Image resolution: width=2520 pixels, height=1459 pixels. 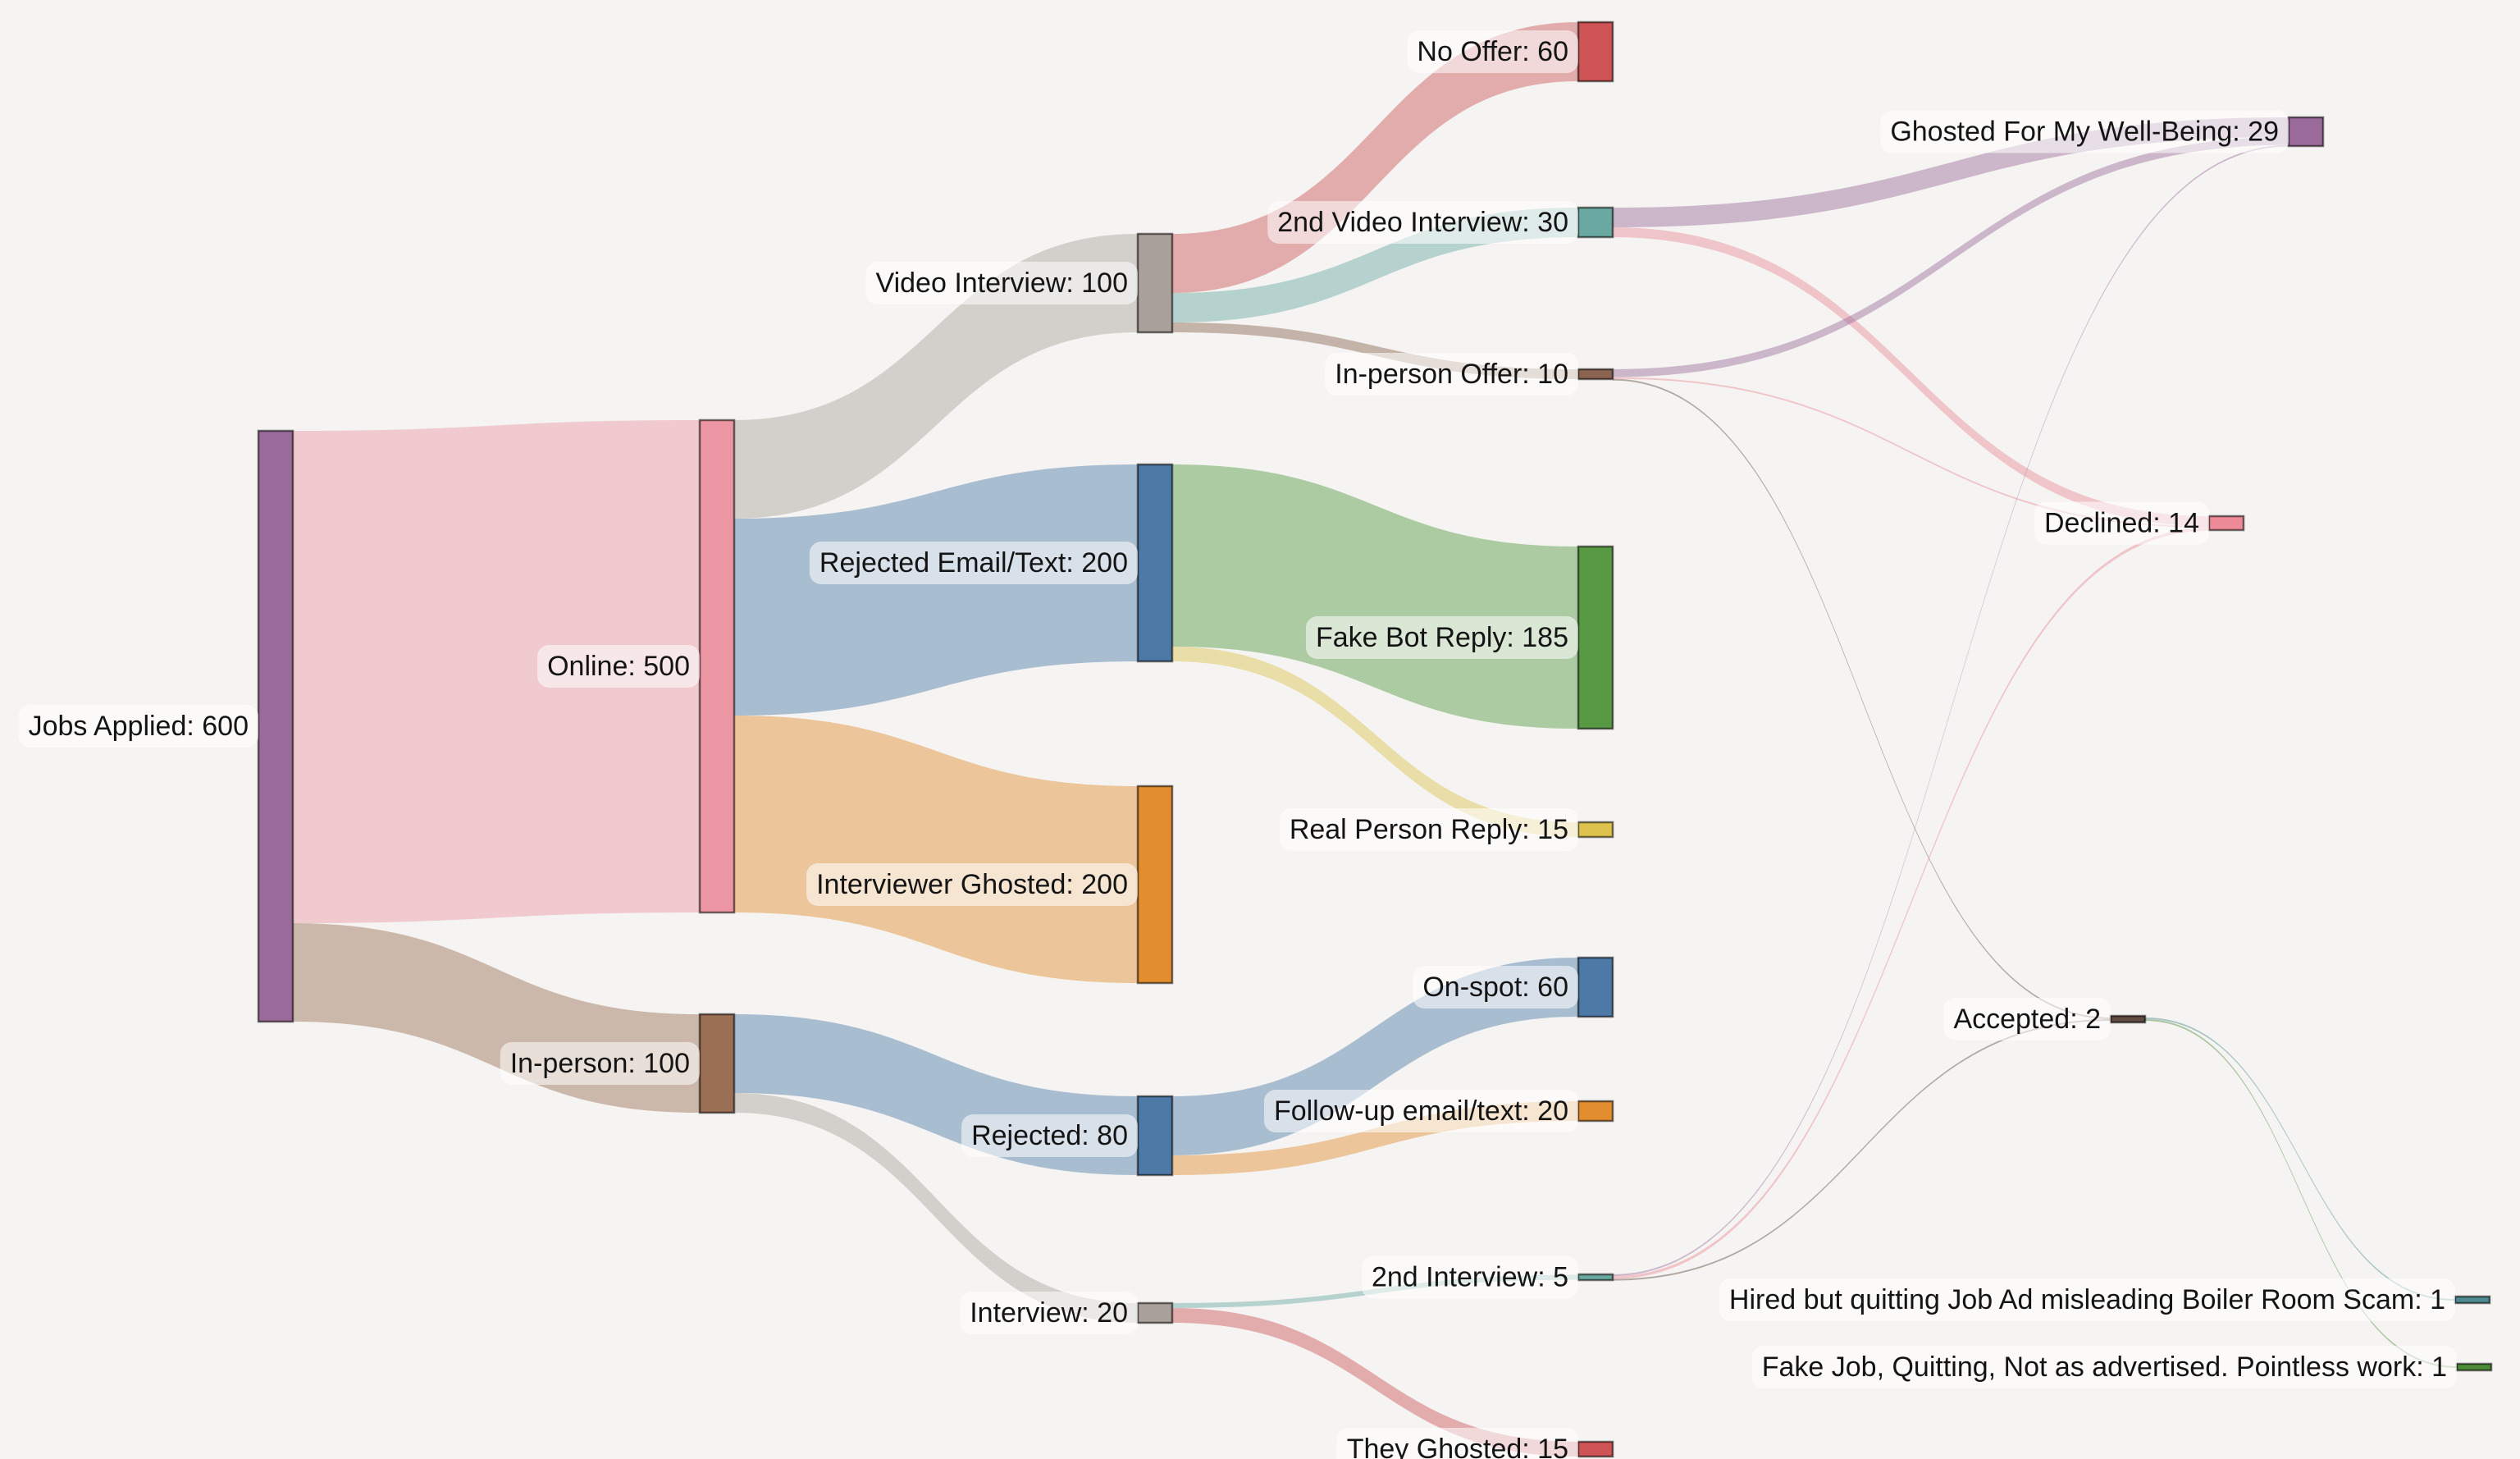 I want to click on node-label-box-interviewer-ghosted, so click(x=972, y=884).